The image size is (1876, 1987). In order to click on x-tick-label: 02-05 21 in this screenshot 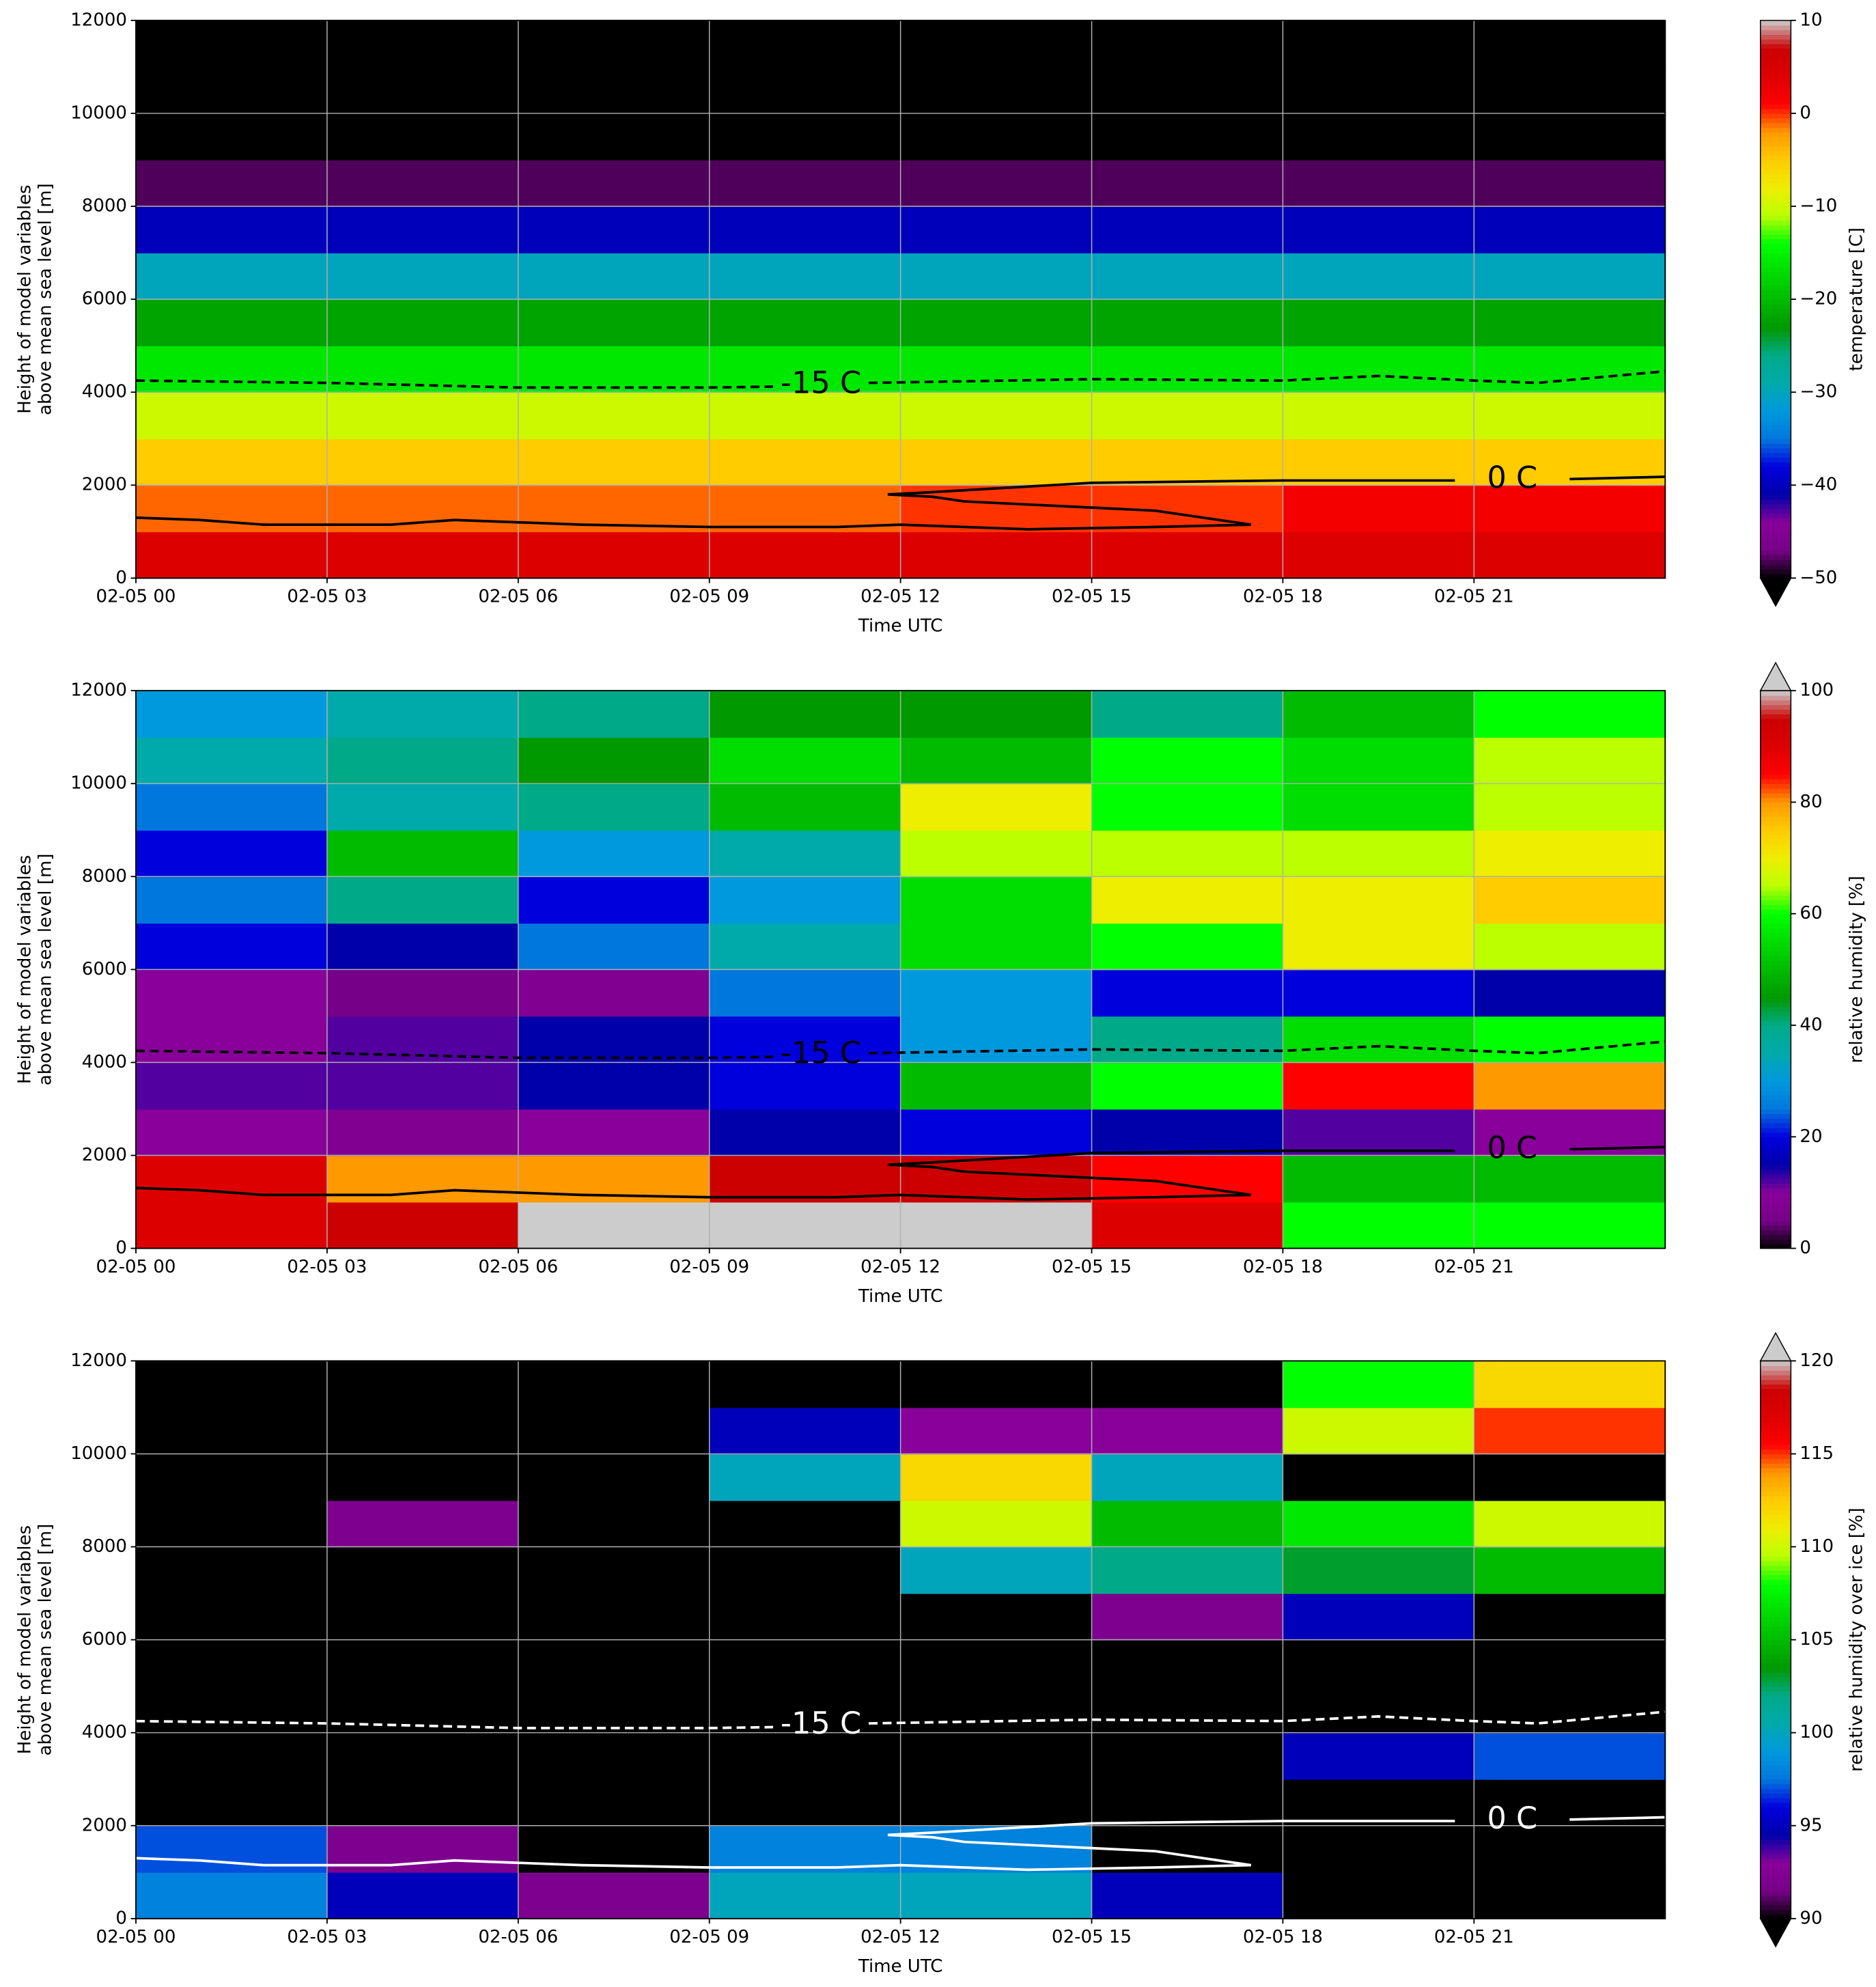, I will do `click(1474, 1937)`.